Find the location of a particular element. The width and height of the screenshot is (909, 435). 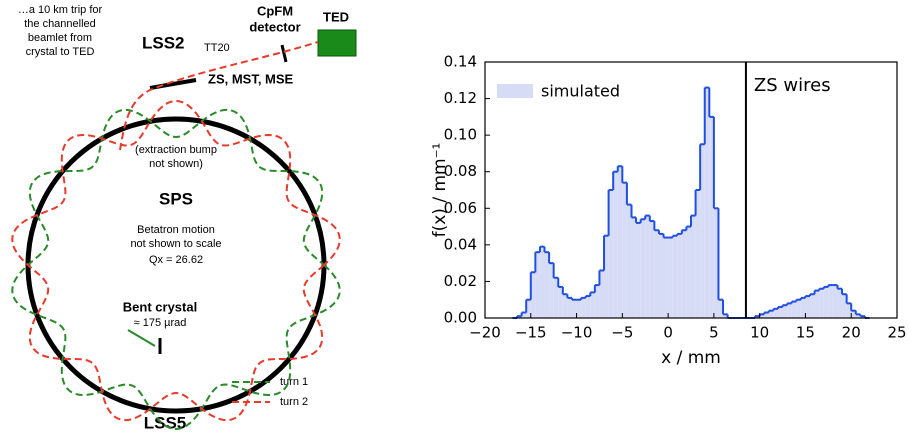

crystal-arrow is located at coordinates (141, 338).